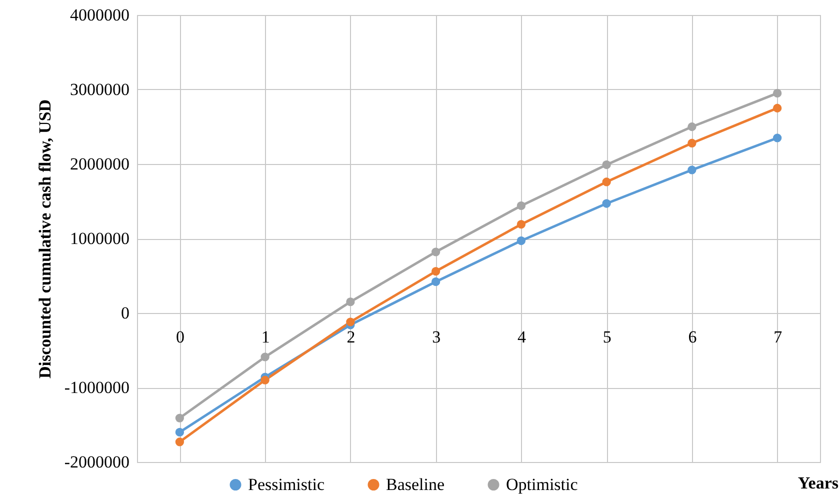  Describe the element at coordinates (100, 15) in the screenshot. I see `y-tick-label: 4000000` at that location.